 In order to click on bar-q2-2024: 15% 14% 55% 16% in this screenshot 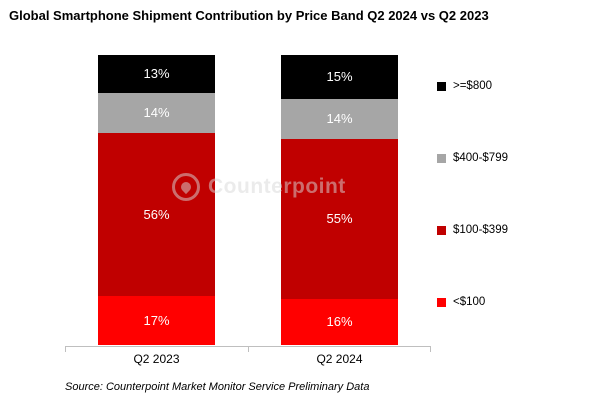, I will do `click(339, 200)`.